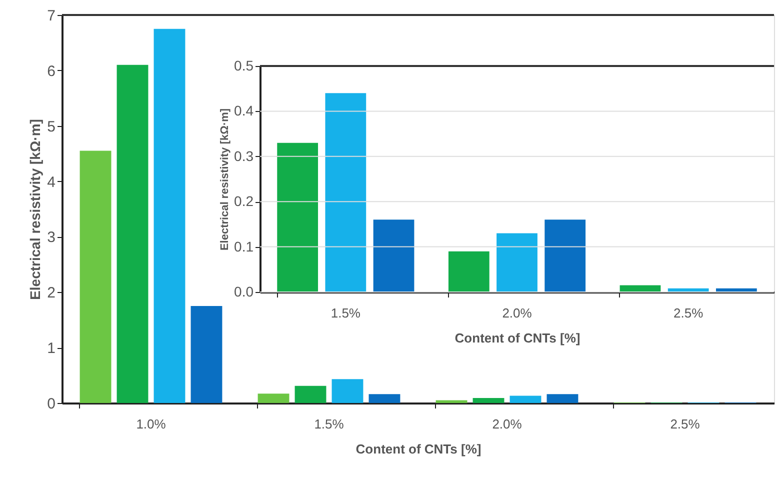  Describe the element at coordinates (244, 292) in the screenshot. I see `y-tick-label: 0.0` at that location.